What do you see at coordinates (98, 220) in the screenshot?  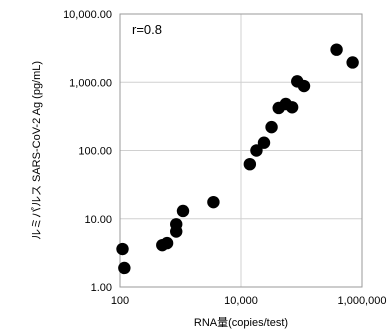 I see `y-tick-label: 10.00` at bounding box center [98, 220].